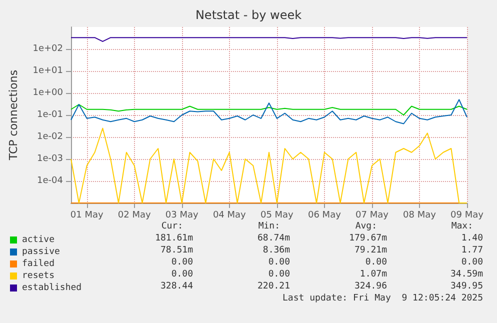 This screenshot has width=497, height=323. I want to click on legend-label: established, so click(52, 288).